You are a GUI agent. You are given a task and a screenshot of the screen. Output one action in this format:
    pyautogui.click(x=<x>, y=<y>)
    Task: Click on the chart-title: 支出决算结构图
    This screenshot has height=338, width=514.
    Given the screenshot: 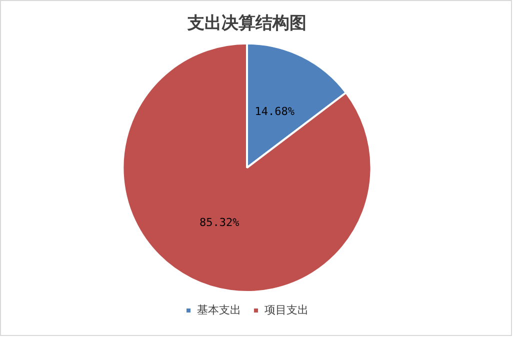 What is the action you would take?
    pyautogui.click(x=246, y=24)
    